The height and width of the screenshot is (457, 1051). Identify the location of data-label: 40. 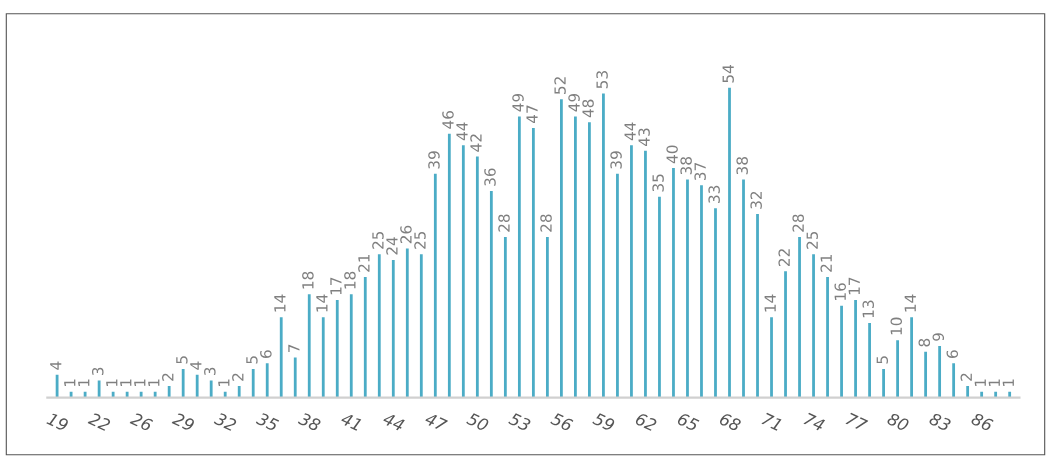
(672, 154).